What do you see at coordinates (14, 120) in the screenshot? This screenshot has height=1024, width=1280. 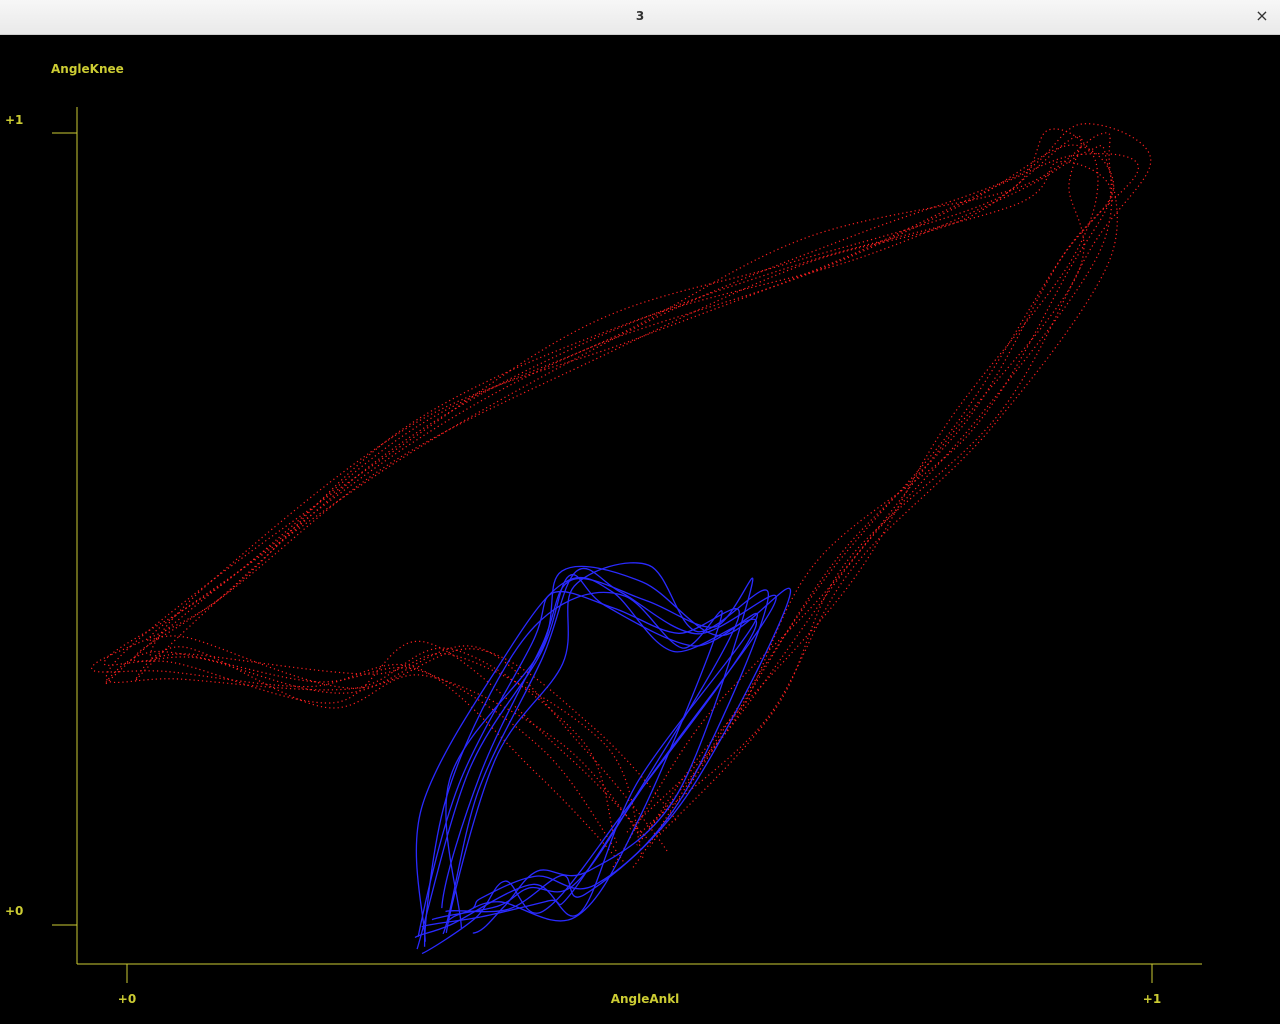 I see `y-tick-label-max: +1` at bounding box center [14, 120].